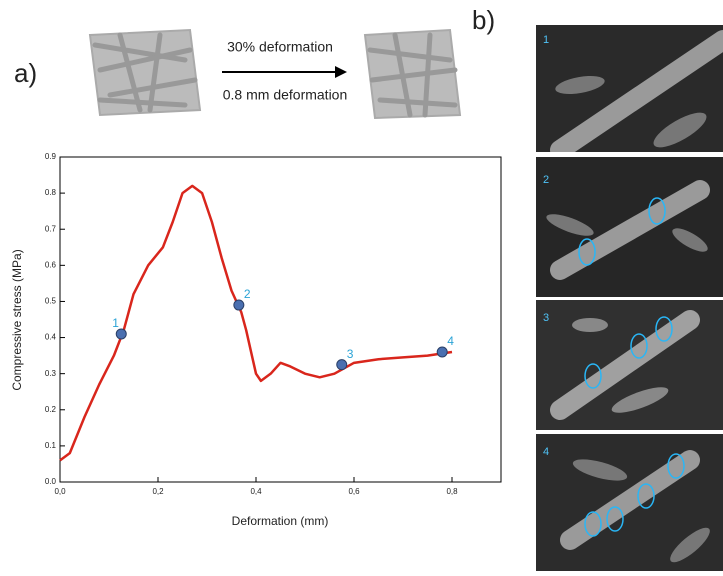  What do you see at coordinates (51, 373) in the screenshot?
I see `y-tick-label: 0.3` at bounding box center [51, 373].